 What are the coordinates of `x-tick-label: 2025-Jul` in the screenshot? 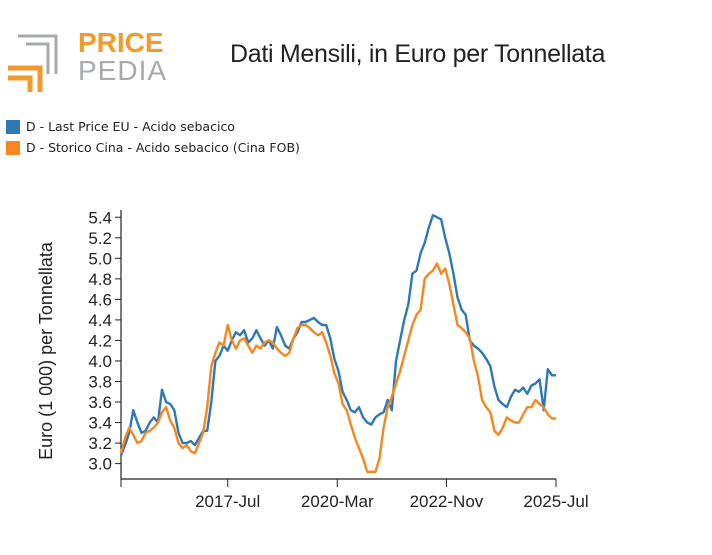 It's located at (555, 501).